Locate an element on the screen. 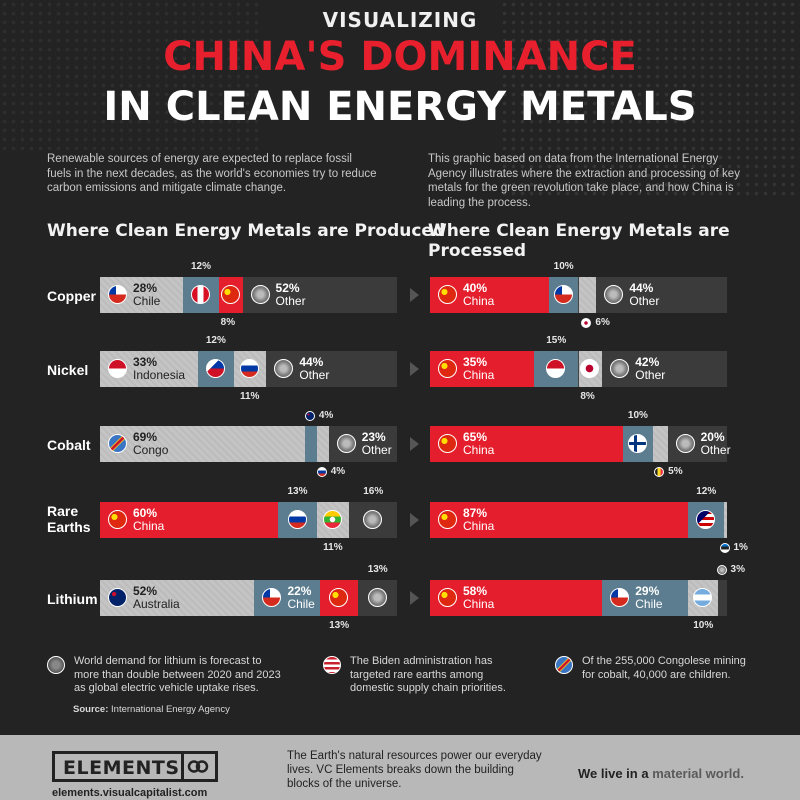 The image size is (800, 800). processed-bar-cobalt: 65% China 20% Other is located at coordinates (580, 444).